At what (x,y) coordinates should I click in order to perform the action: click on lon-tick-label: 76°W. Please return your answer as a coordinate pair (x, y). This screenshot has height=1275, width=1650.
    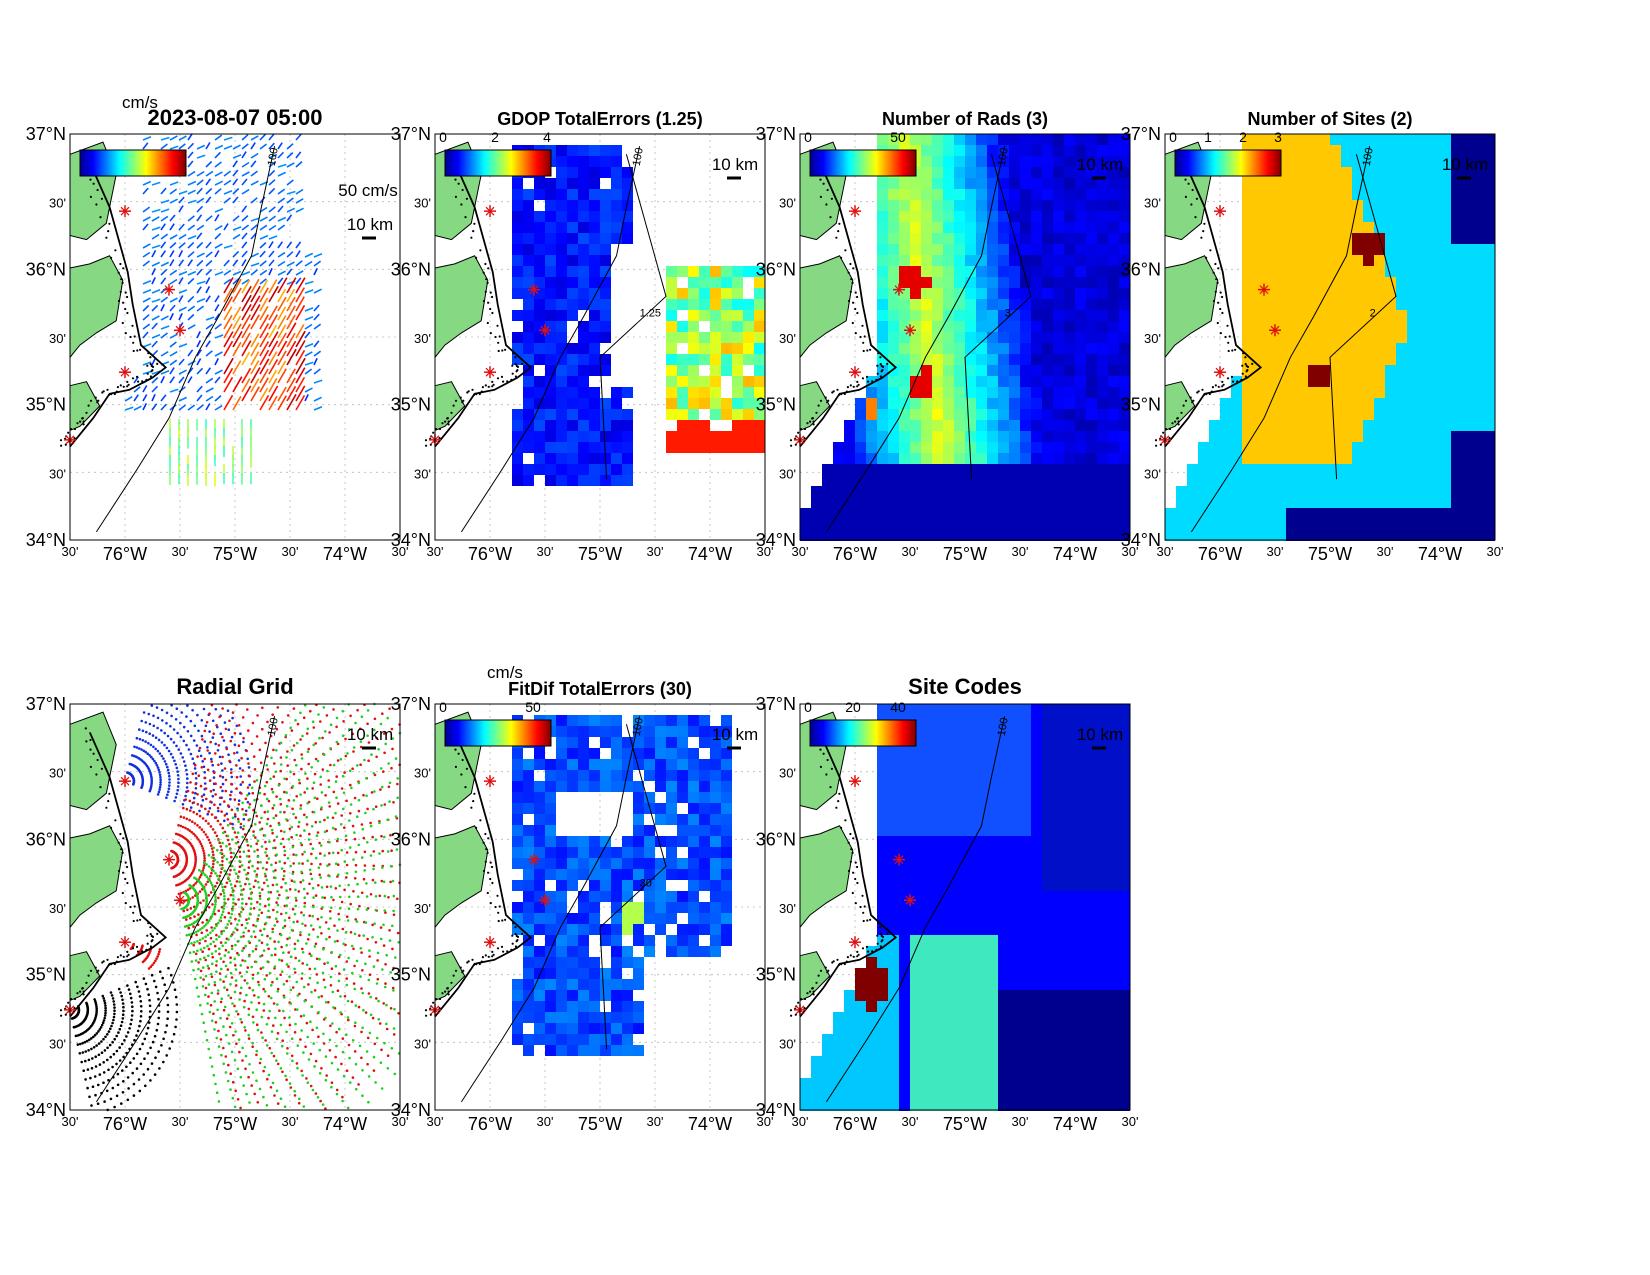
    Looking at the image, I should click on (125, 554).